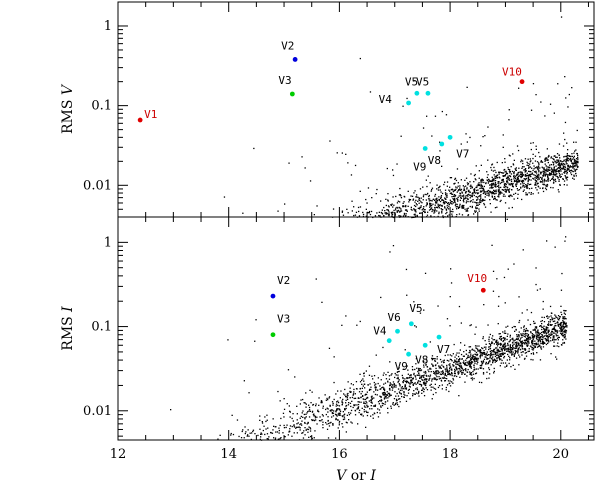  What do you see at coordinates (68, 328) in the screenshot?
I see `y-axis-label: RMS I` at bounding box center [68, 328].